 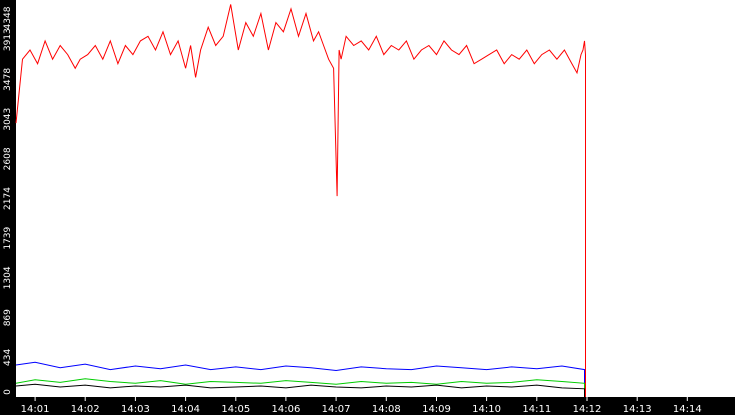 I want to click on x-tick-label: 14:13, so click(x=637, y=409).